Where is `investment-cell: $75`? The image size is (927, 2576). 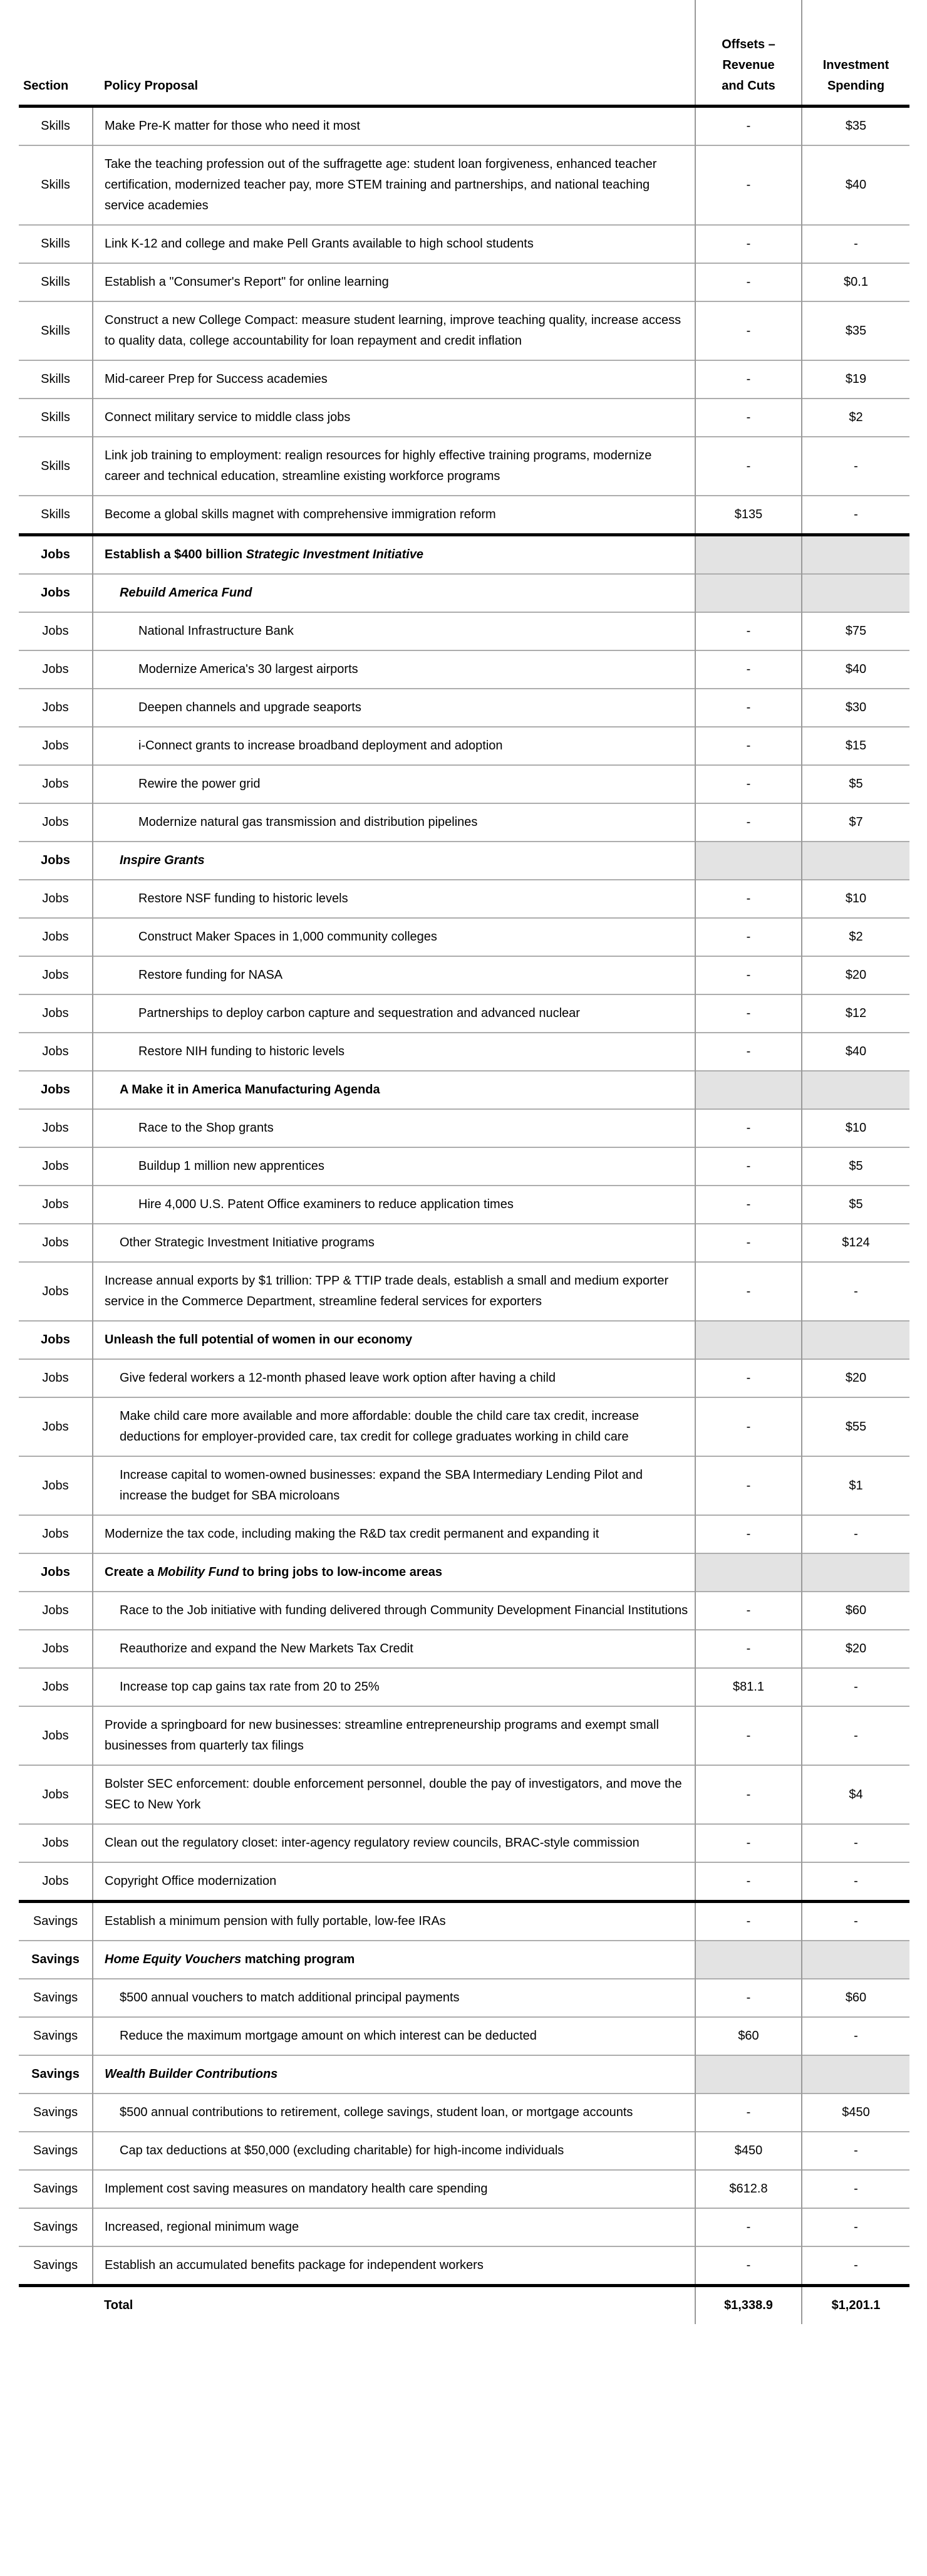
investment-cell: $75 is located at coordinates (855, 631).